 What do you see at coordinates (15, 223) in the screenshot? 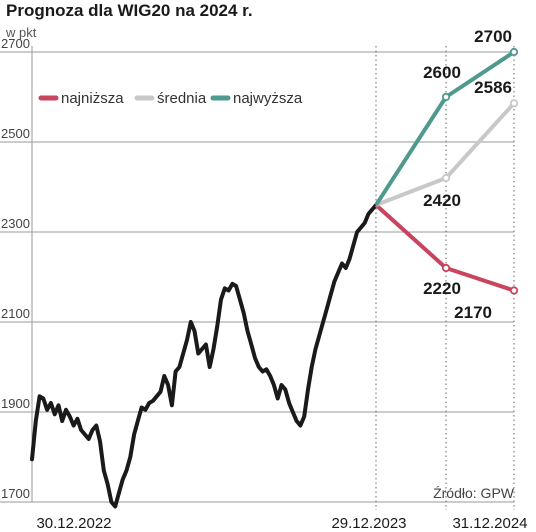
I see `y-tick-label: 2300` at bounding box center [15, 223].